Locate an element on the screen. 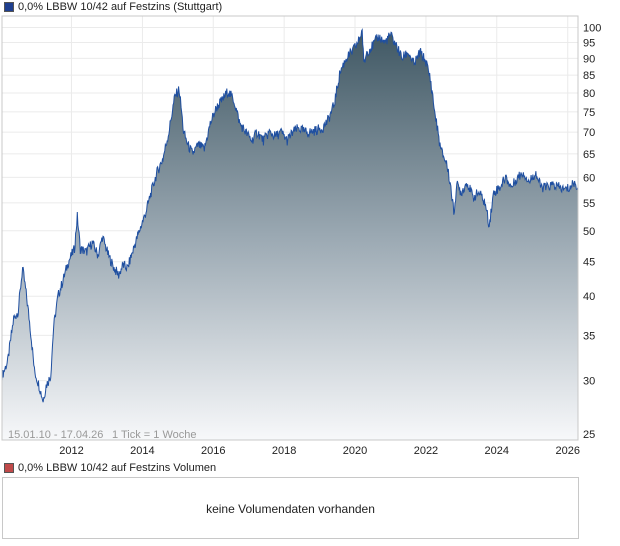 The image size is (620, 546). x-tick-label: 2024 is located at coordinates (497, 451).